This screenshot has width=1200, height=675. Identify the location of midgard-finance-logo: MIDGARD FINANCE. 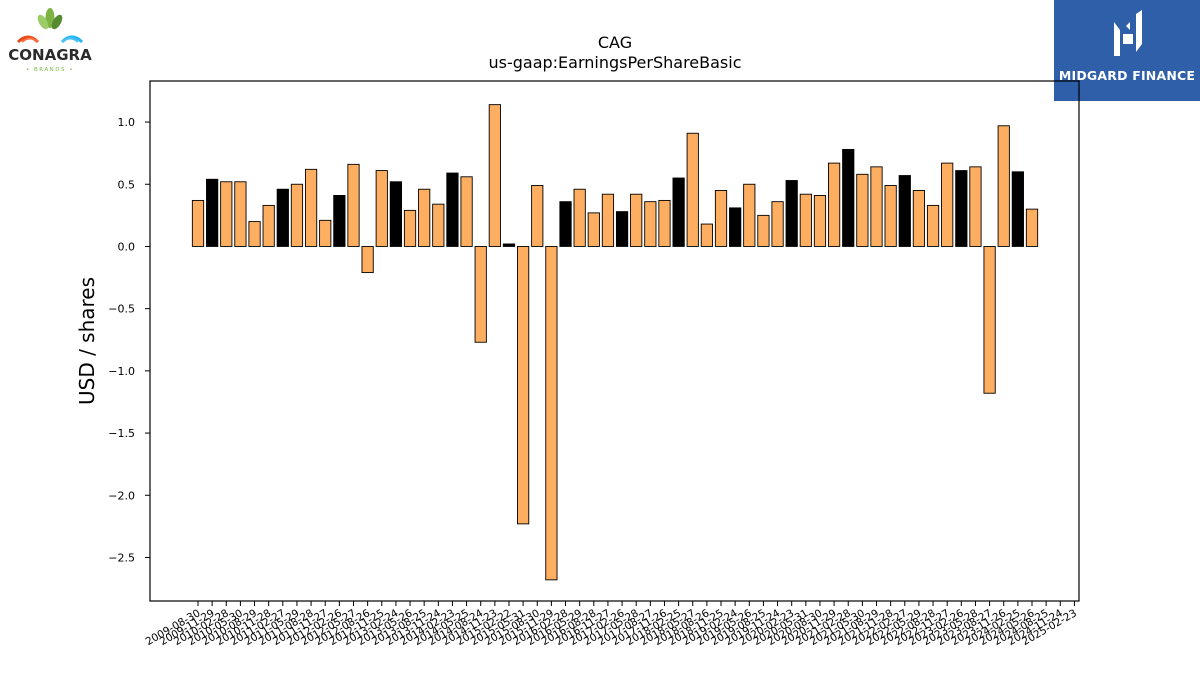
(1127, 50).